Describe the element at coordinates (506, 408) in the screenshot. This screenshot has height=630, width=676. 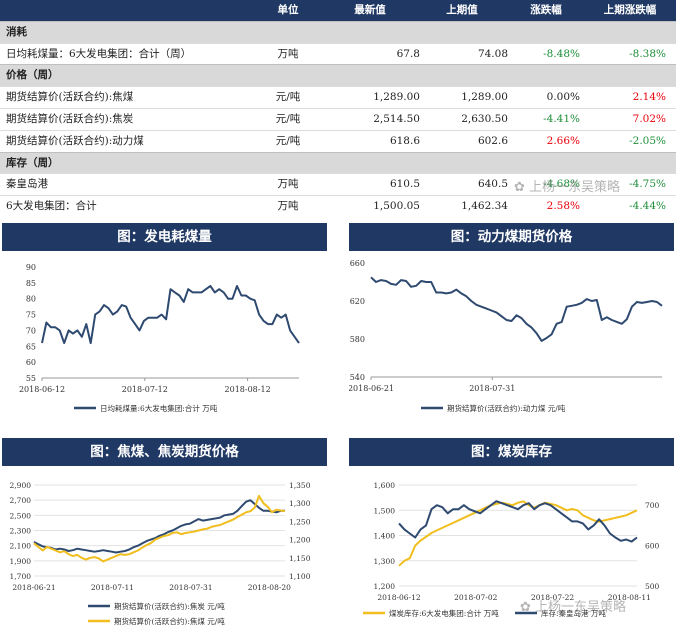
I see `legend-label: 期货结算价(活跃合约):动力煤 元/吨` at that location.